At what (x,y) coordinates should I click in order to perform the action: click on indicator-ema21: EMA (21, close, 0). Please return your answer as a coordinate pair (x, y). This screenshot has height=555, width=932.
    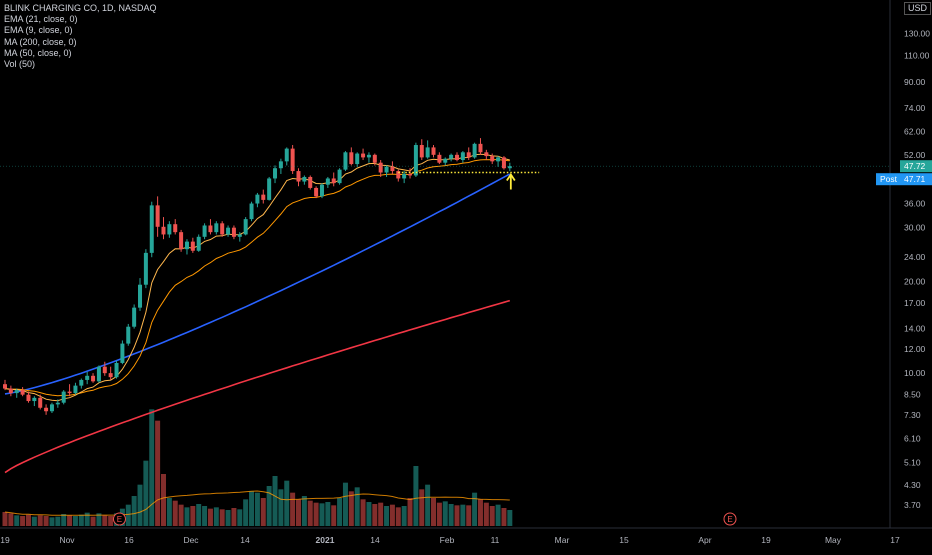
    Looking at the image, I should click on (41, 19).